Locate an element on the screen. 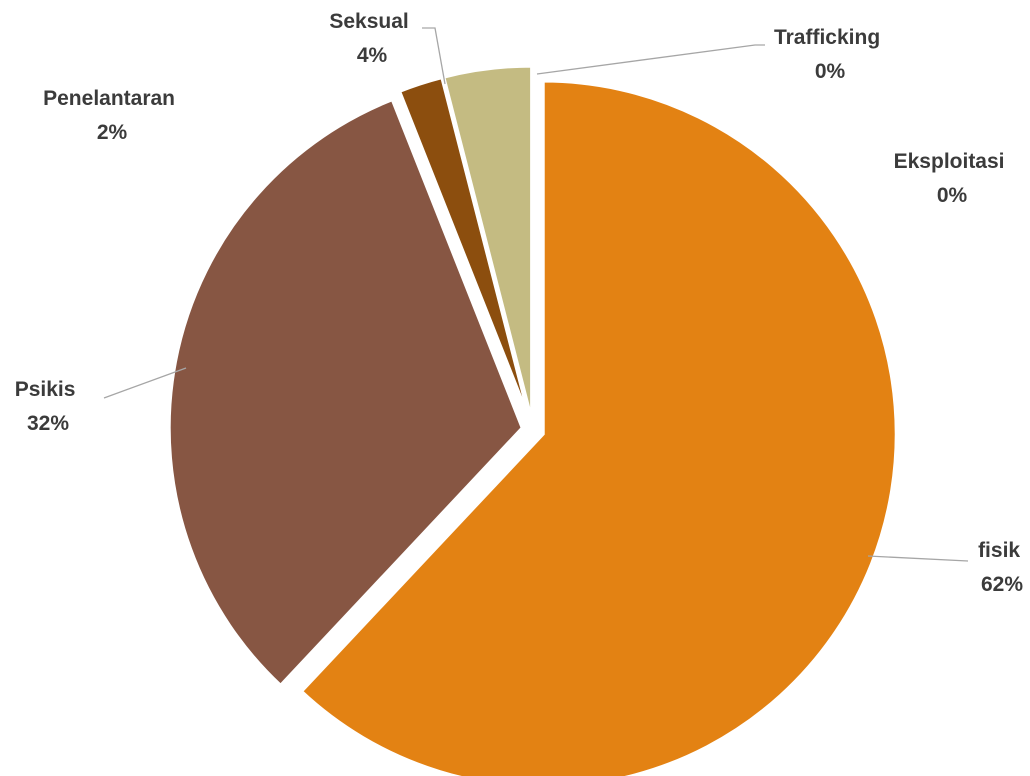  leader-line-trafficking is located at coordinates (650, 59).